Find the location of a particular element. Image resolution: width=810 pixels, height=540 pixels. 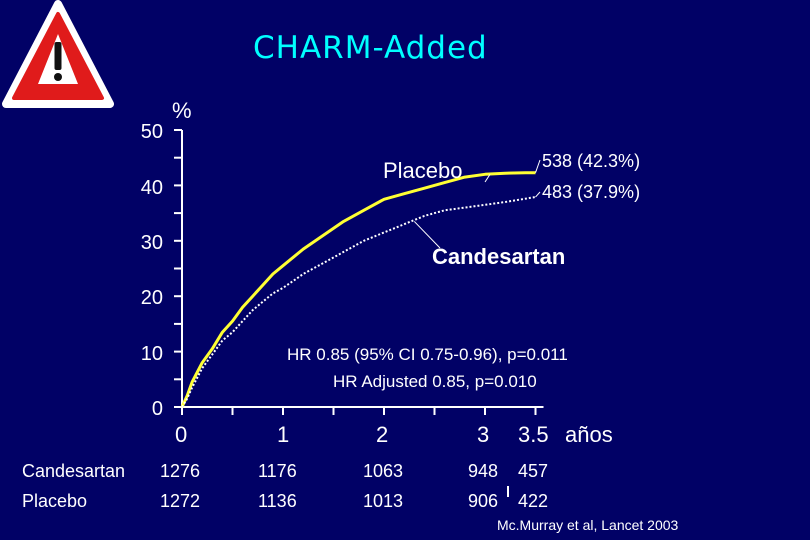

risk-row-label: Placebo is located at coordinates (55, 501).